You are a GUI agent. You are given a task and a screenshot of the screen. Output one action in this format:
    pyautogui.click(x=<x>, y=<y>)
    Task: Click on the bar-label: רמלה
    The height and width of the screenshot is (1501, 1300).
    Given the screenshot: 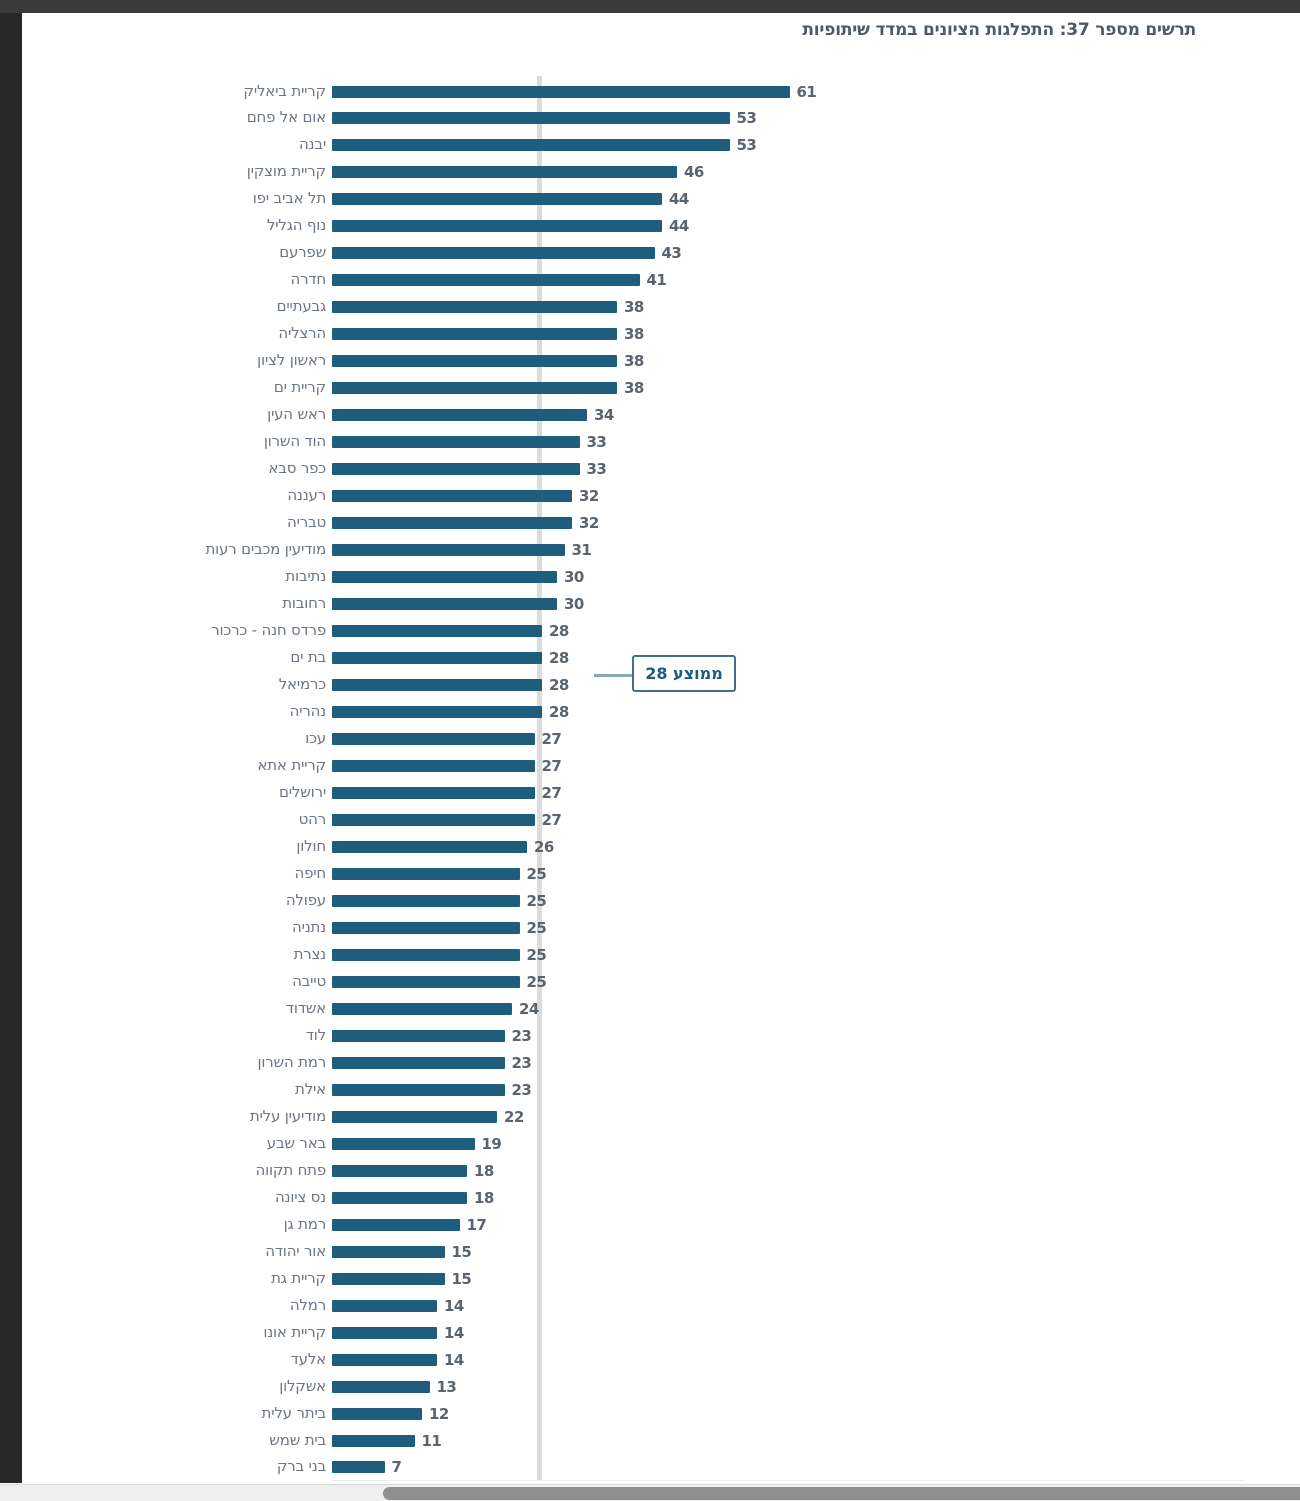 What is the action you would take?
    pyautogui.click(x=307, y=1304)
    